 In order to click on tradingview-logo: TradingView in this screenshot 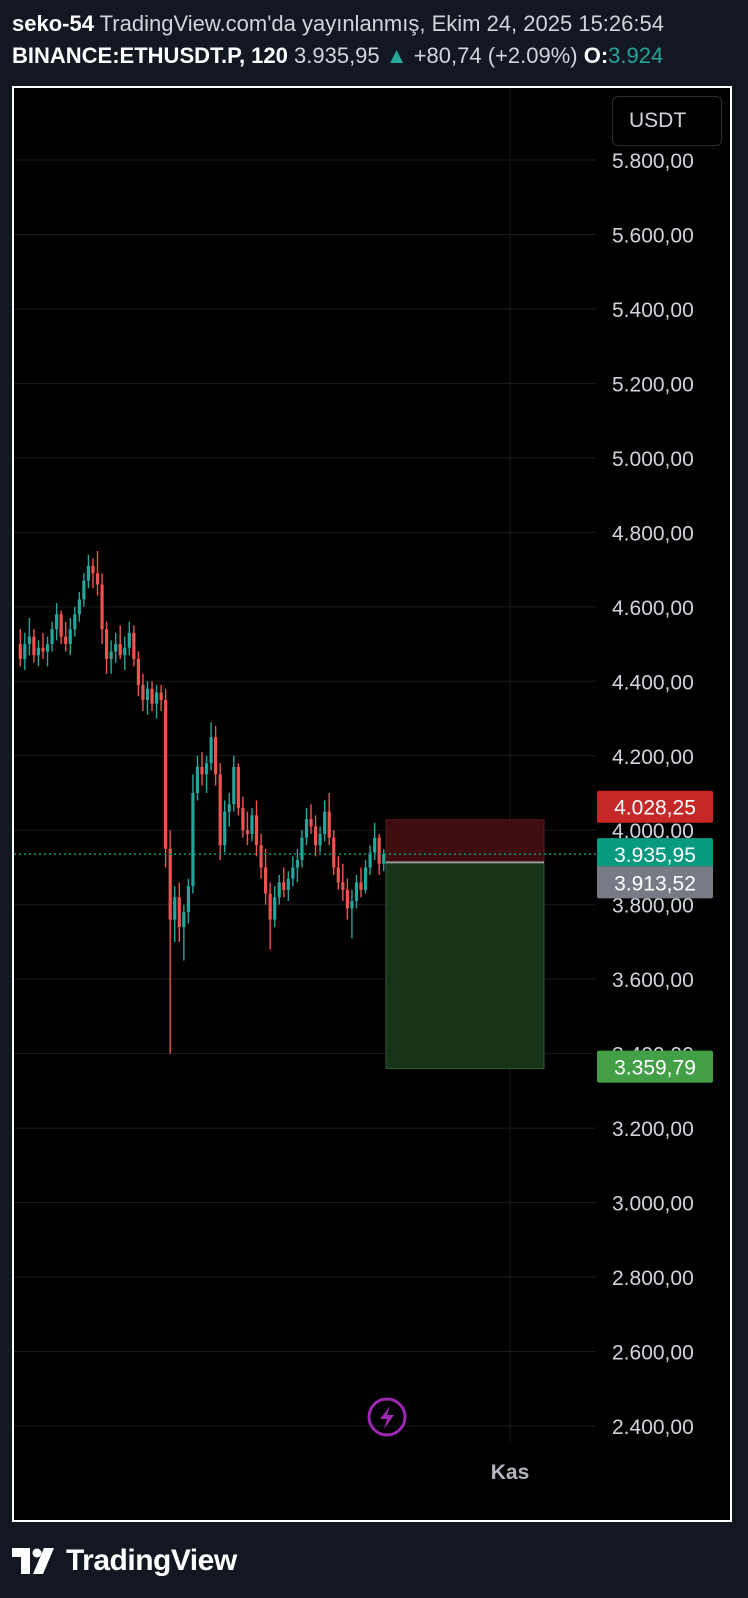, I will do `click(124, 1561)`.